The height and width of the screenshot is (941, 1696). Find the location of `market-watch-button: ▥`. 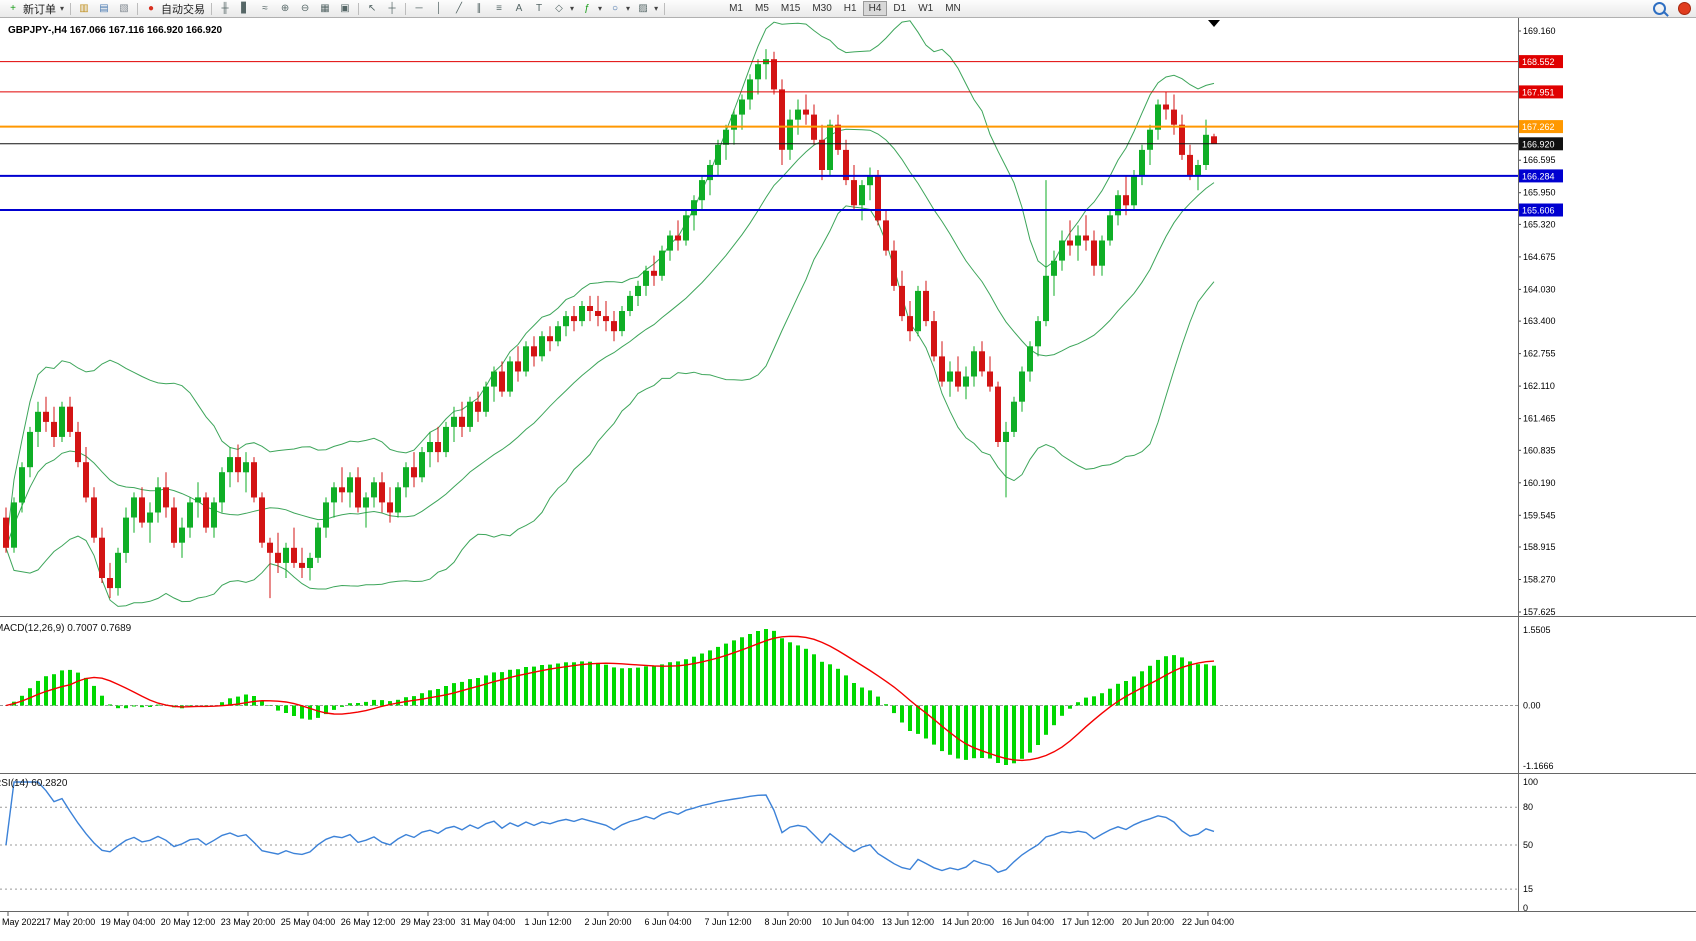

market-watch-button: ▥ is located at coordinates (84, 8).